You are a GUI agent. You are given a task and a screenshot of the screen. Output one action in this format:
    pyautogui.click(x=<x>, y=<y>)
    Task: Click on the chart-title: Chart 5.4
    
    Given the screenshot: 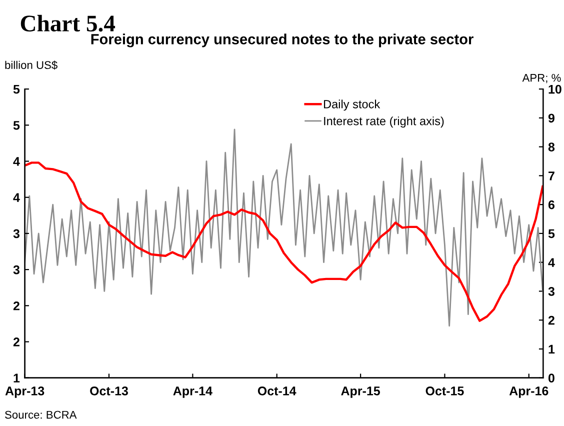 What is the action you would take?
    pyautogui.click(x=68, y=23)
    